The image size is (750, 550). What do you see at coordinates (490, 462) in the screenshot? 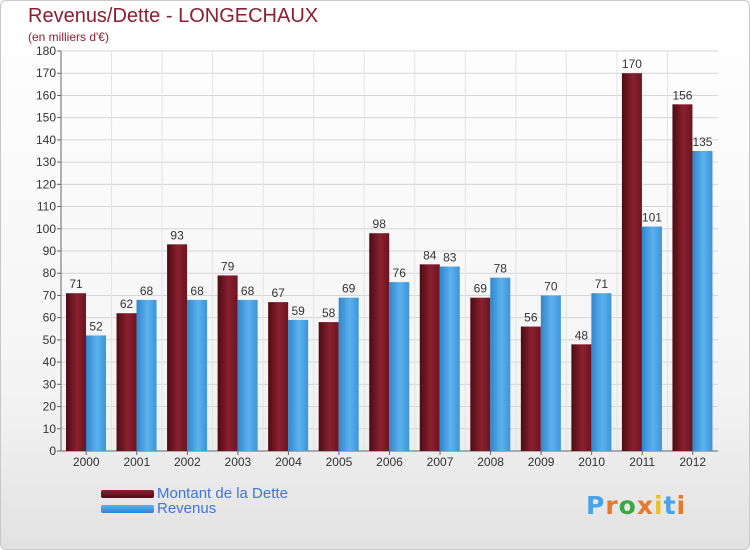
I see `x-tick-label-2008: 2008` at bounding box center [490, 462].